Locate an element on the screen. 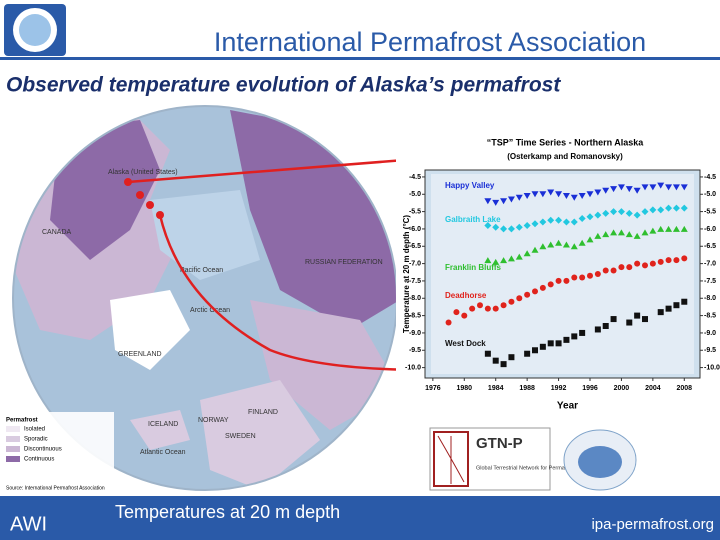 This screenshot has width=720, height=540. caption: Temperatures at 20 m depth is located at coordinates (227, 512).